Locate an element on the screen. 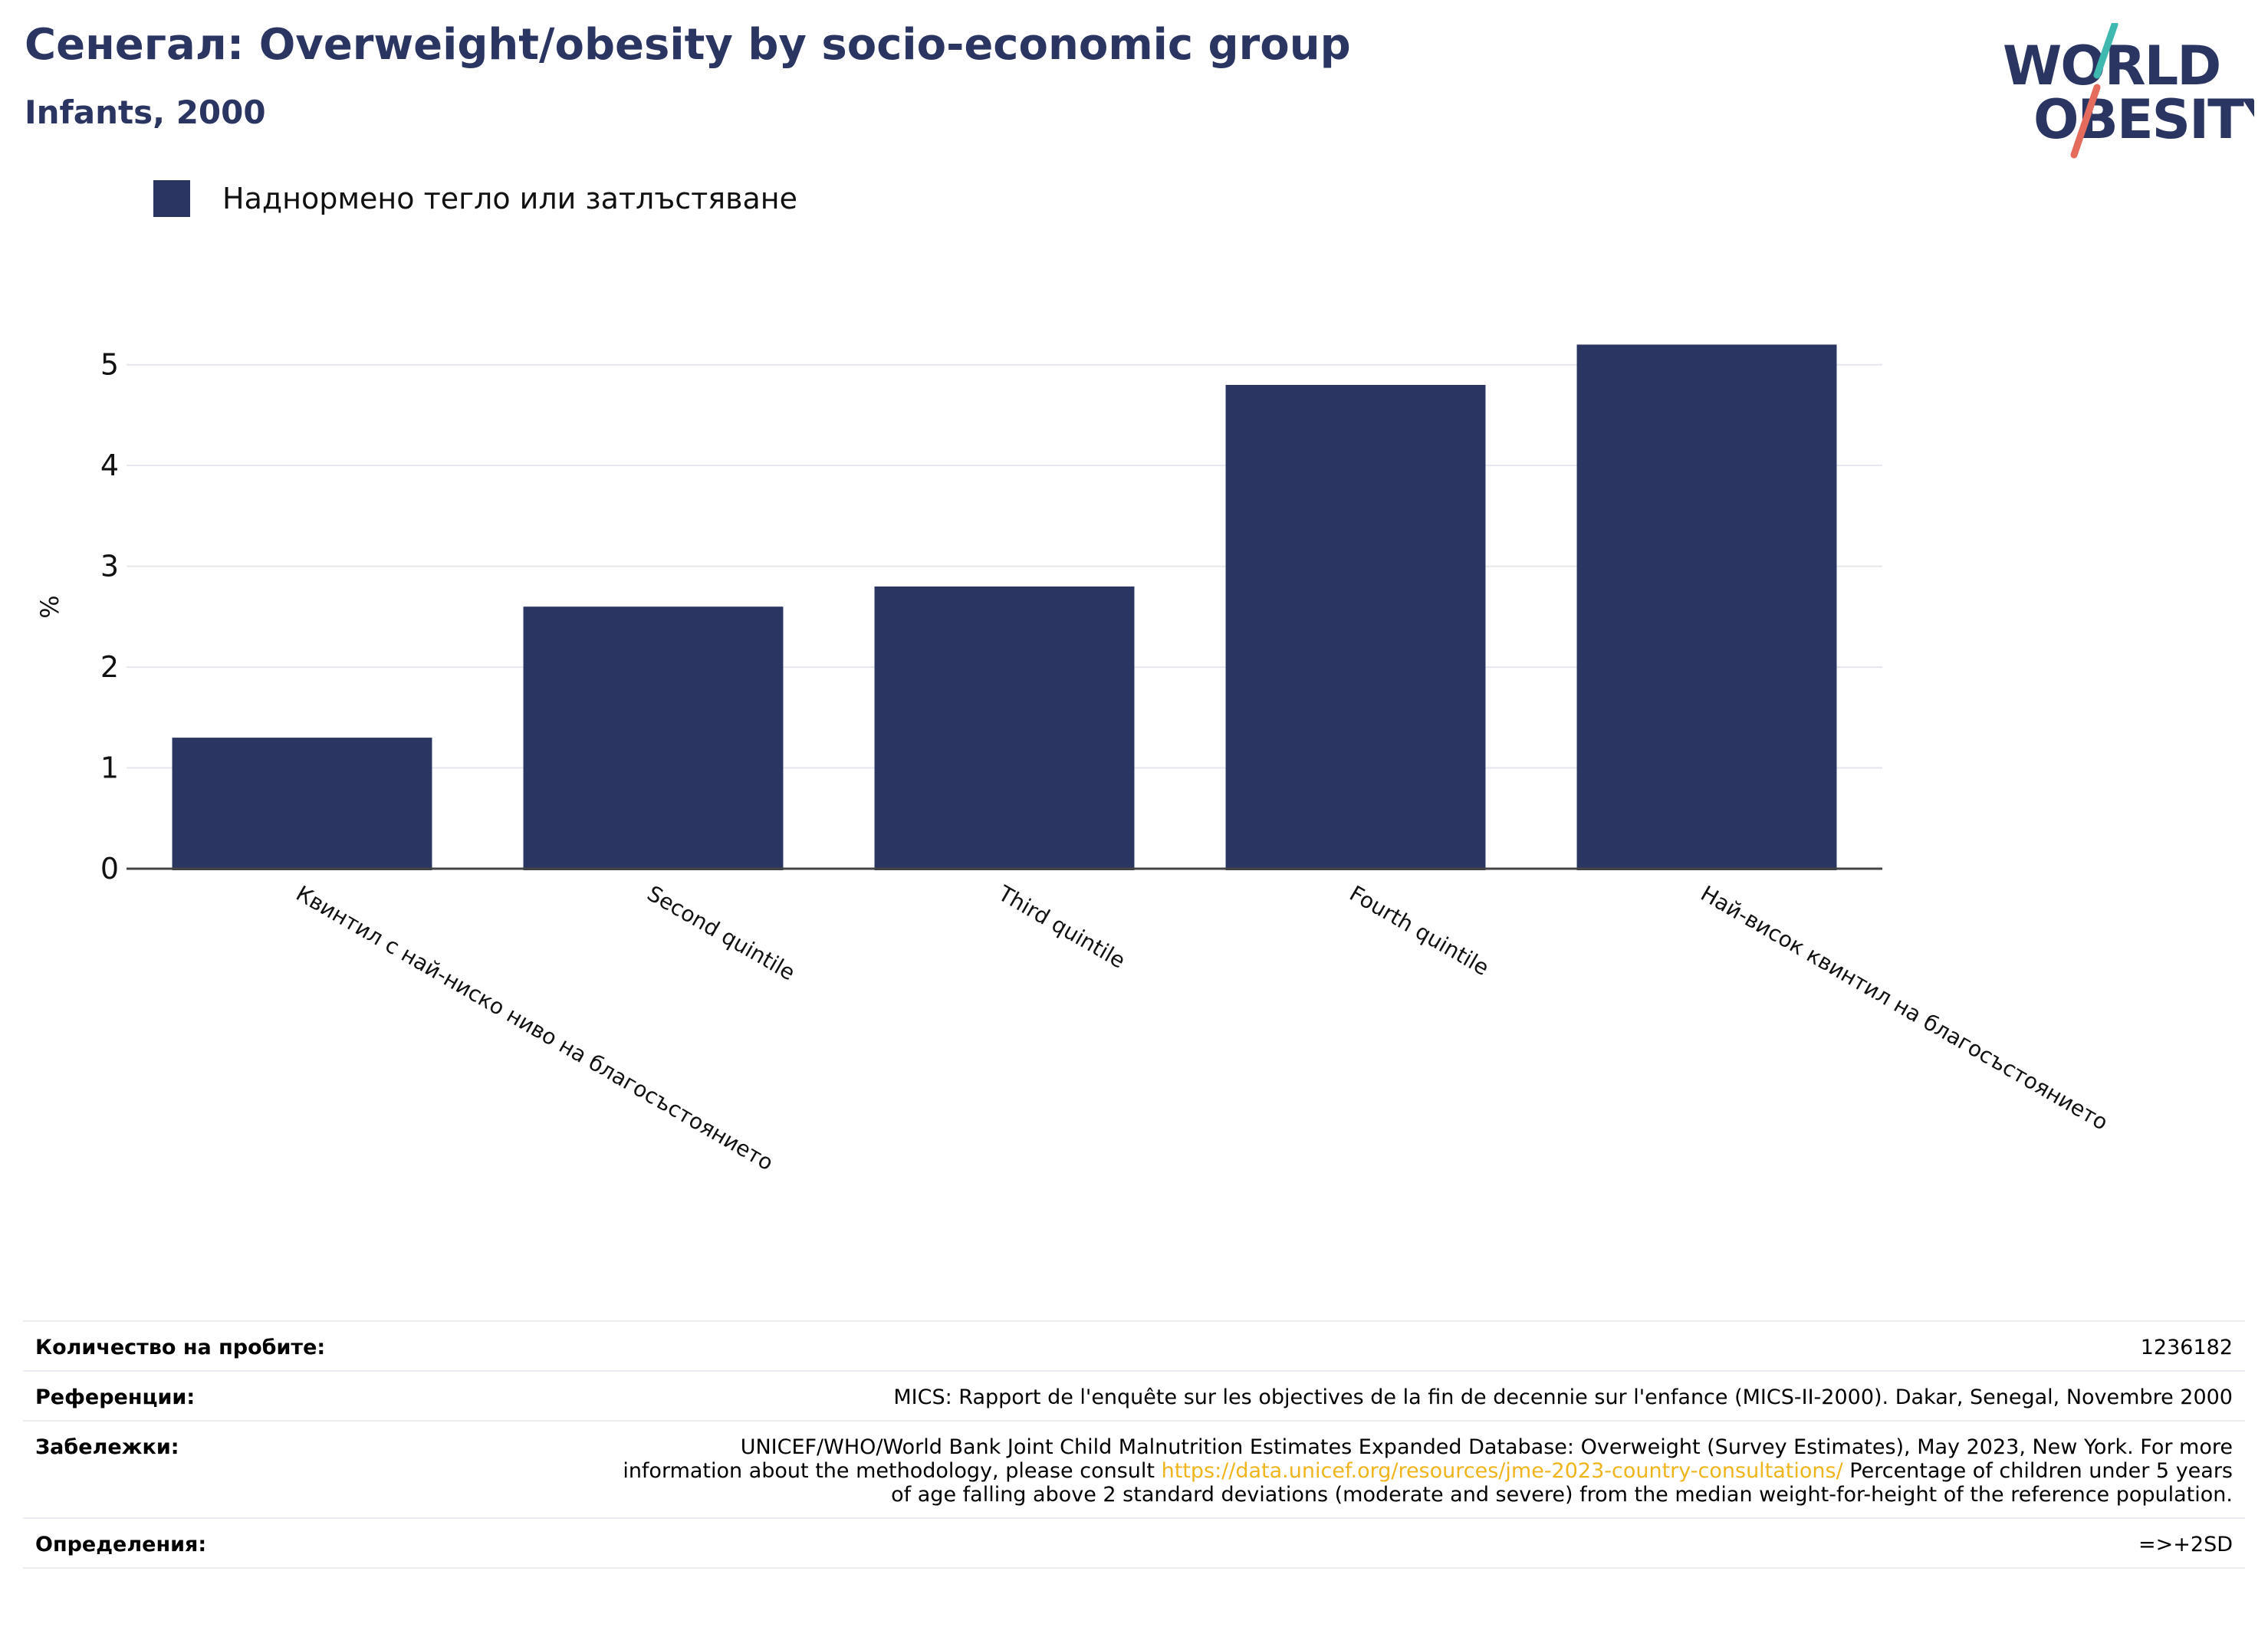 The width and height of the screenshot is (2268, 1650). y-axis: 0 1 2 3 4 5% is located at coordinates (77, 617).